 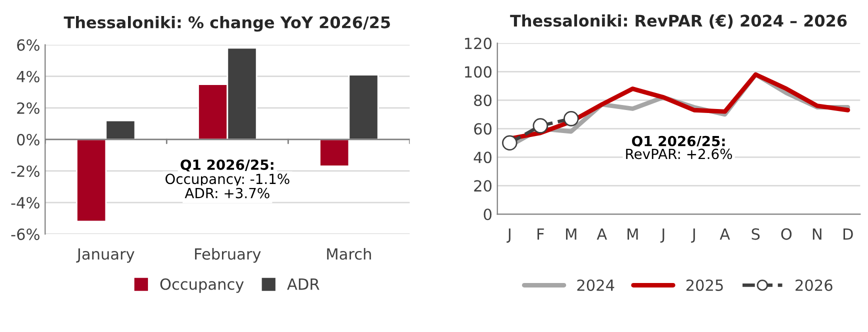 I want to click on y-tick-label: 4%, so click(x=28, y=76).